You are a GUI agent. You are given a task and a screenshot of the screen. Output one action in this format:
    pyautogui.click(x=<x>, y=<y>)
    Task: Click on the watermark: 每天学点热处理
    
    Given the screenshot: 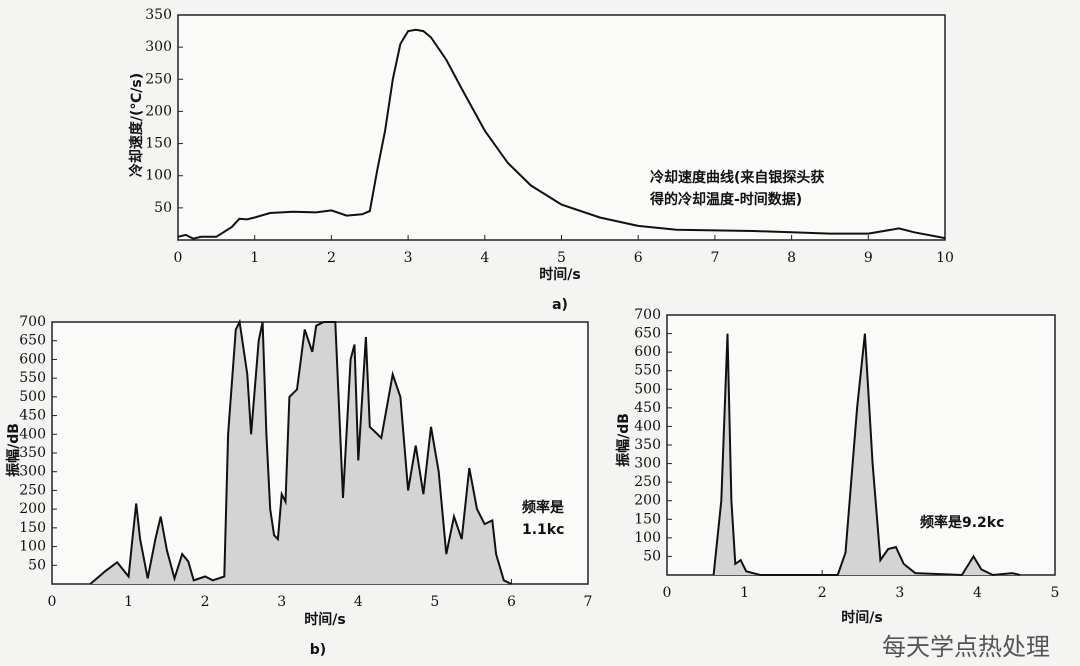 What is the action you would take?
    pyautogui.click(x=966, y=647)
    